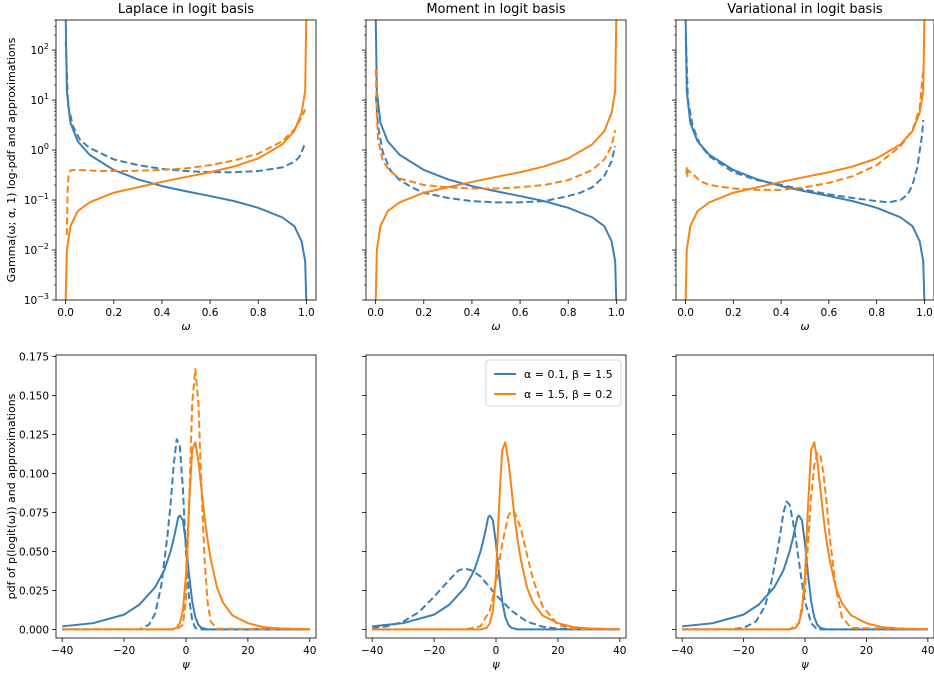 The height and width of the screenshot is (674, 934). I want to click on y-tick-label: 0.150, so click(34, 397).